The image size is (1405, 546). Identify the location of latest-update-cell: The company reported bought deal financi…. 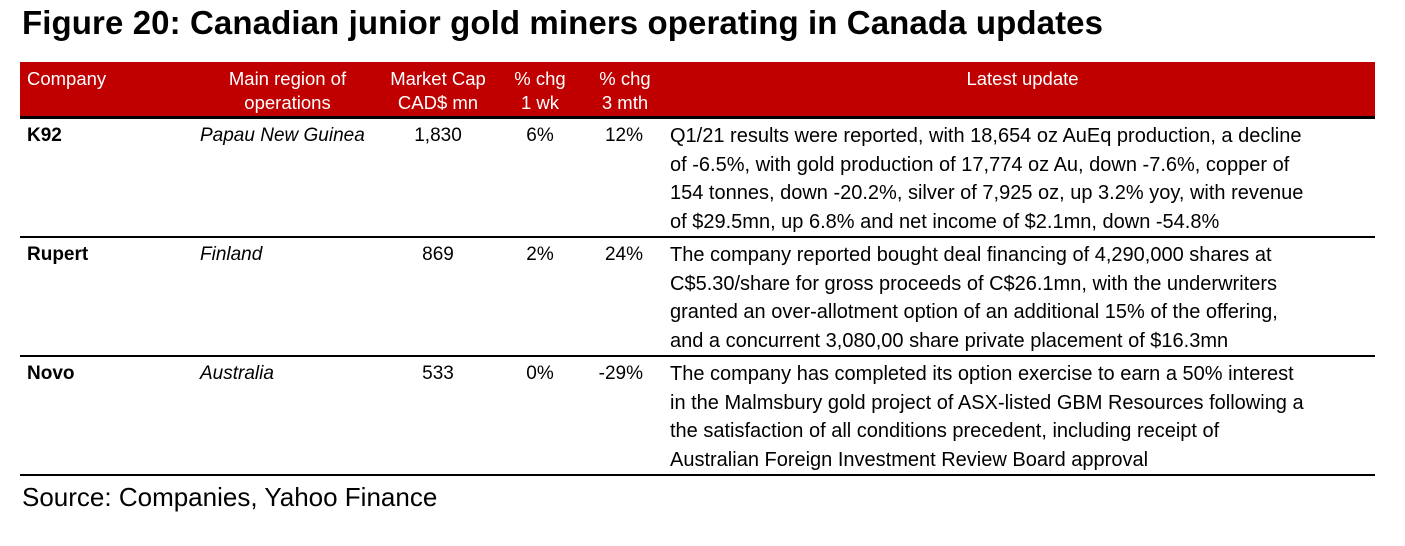
(1022, 296).